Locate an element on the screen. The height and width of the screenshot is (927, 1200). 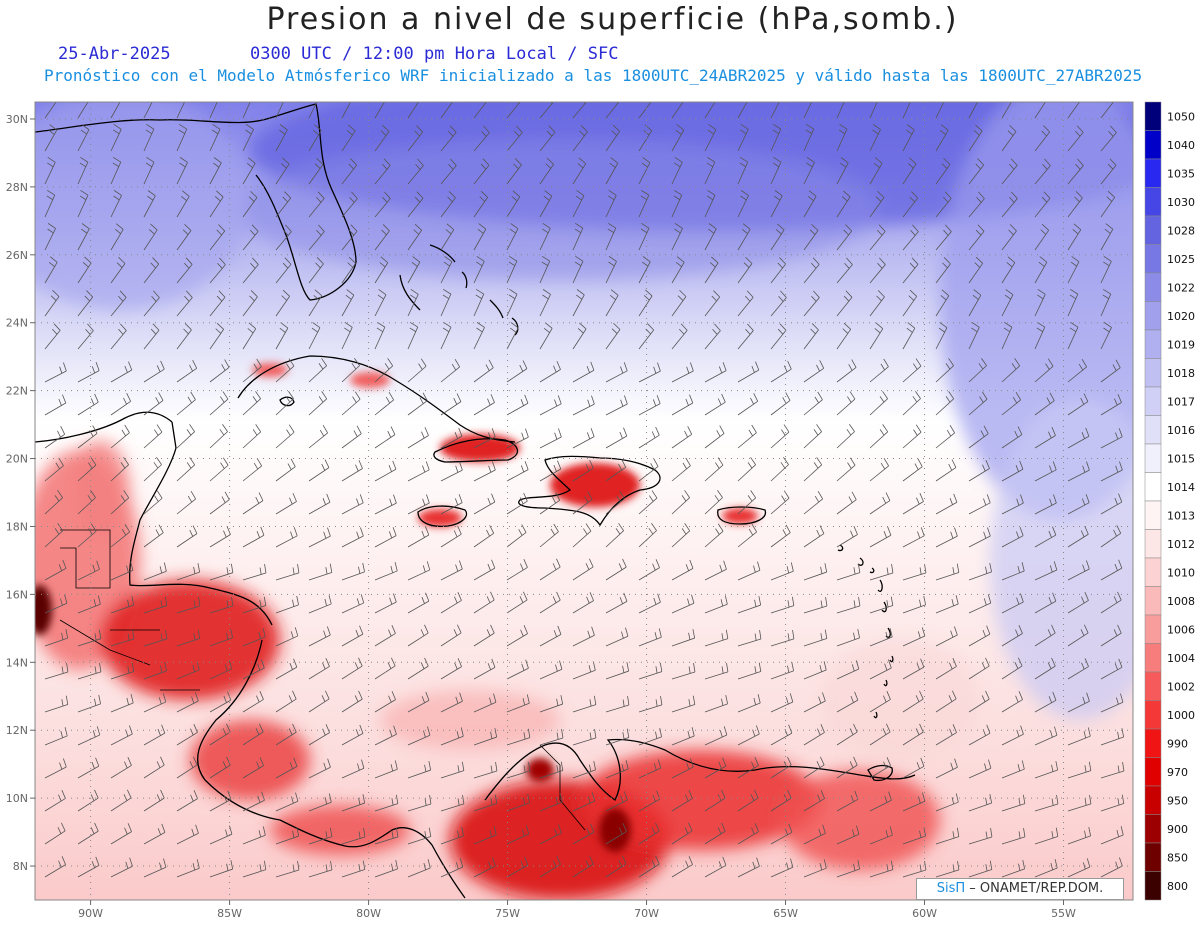
latitude-labels: 8N 10N 12N 14N 16N 18N 20N 22N 24N 26N 28N 30N is located at coordinates (20, 493).